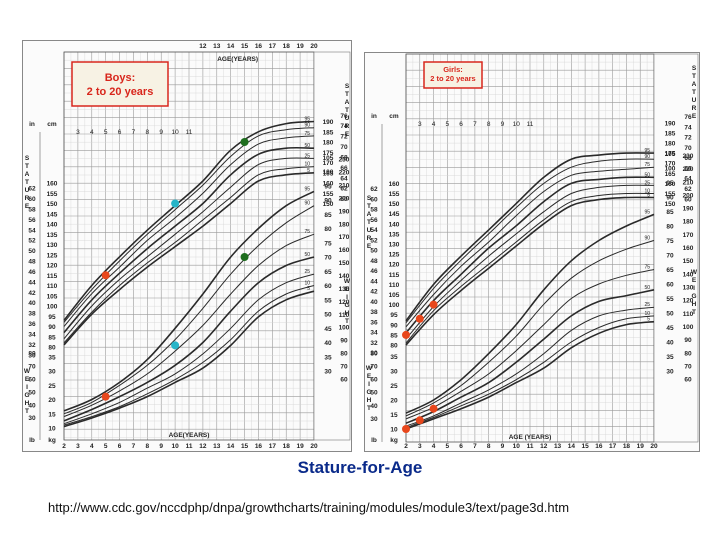 The width and height of the screenshot is (720, 540). I want to click on girls-stature-percentile-label: 50, so click(647, 175).